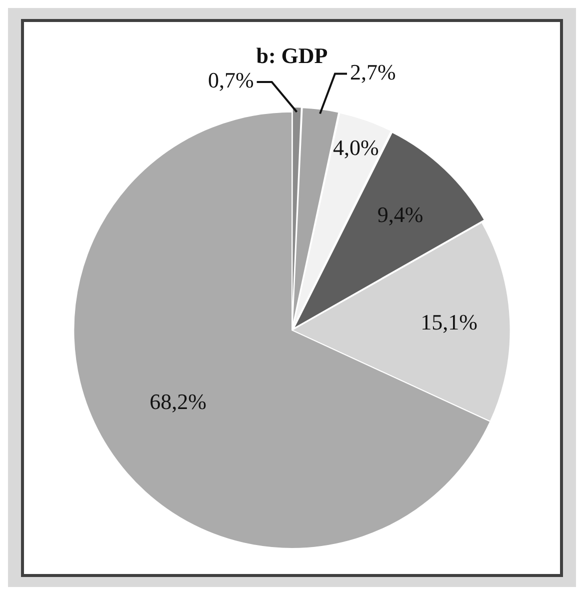  I want to click on data-label: 9,4%, so click(400, 214).